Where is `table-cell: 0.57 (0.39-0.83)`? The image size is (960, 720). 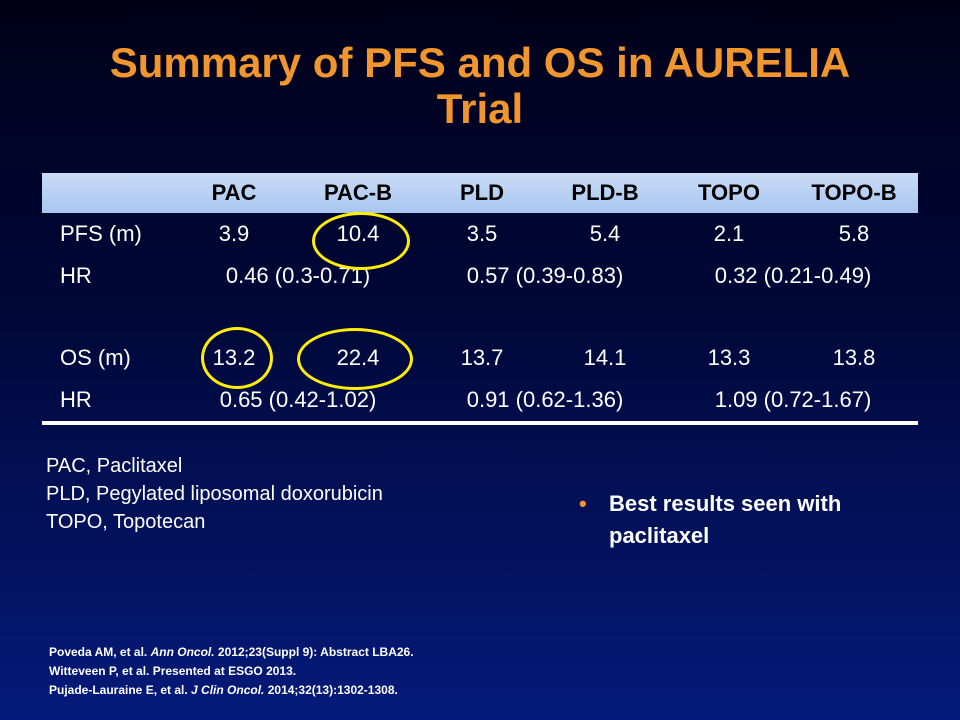 table-cell: 0.57 (0.39-0.83) is located at coordinates (545, 275).